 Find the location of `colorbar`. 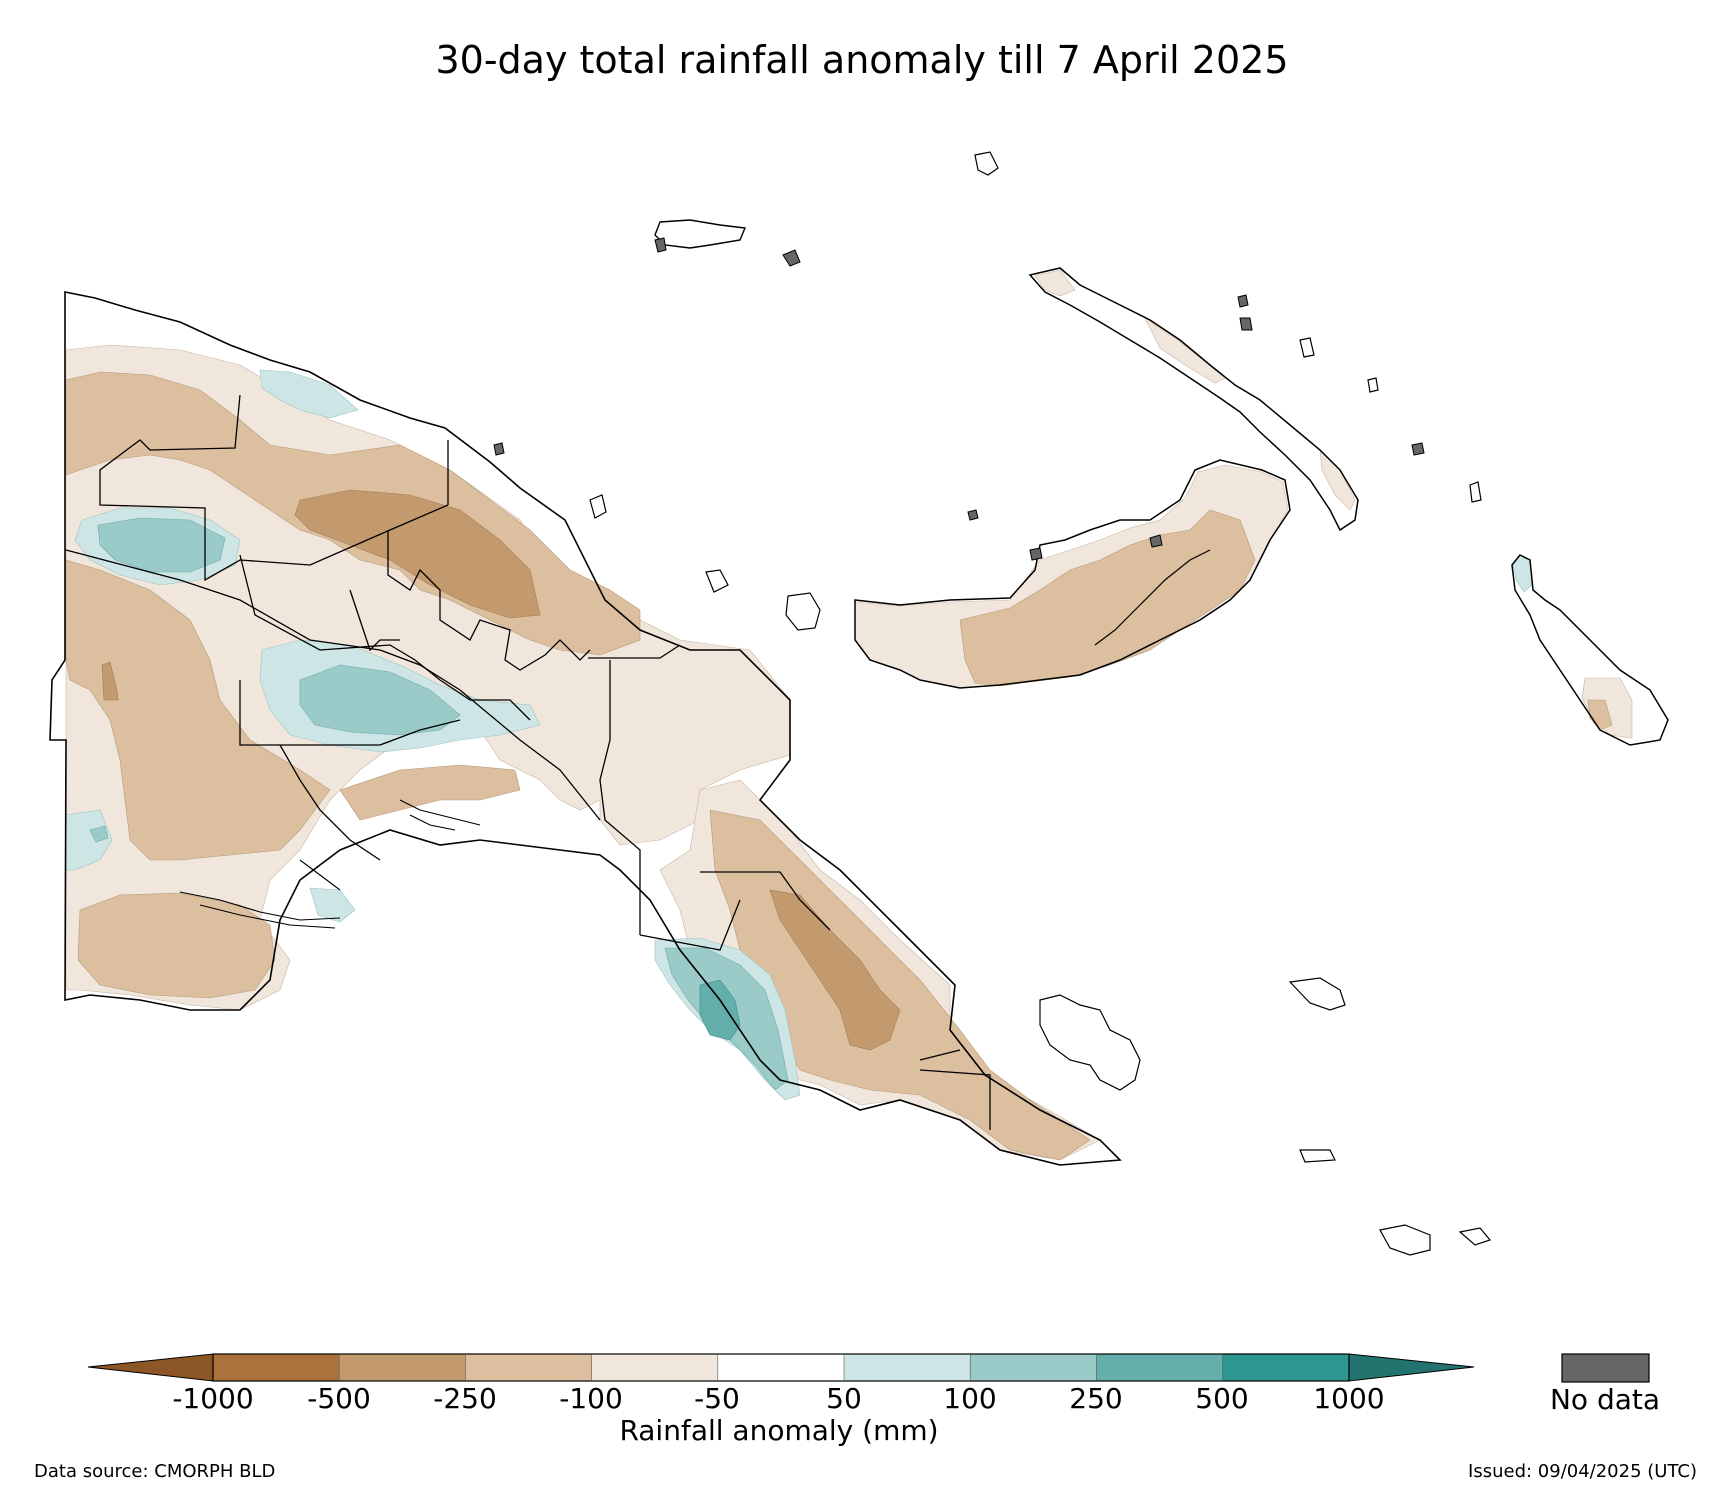

colorbar is located at coordinates (868, 1368).